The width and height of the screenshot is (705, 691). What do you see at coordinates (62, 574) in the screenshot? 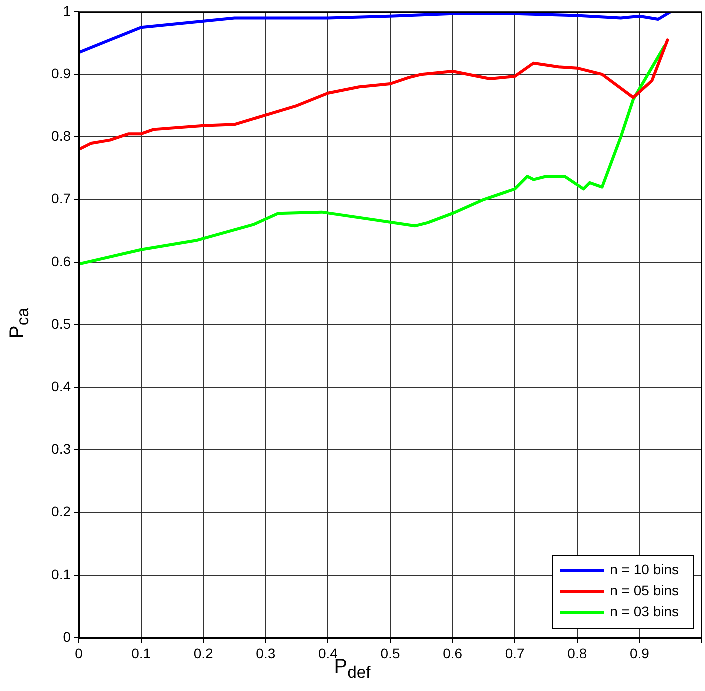
I see `y-tick-label: 0.1` at bounding box center [62, 574].